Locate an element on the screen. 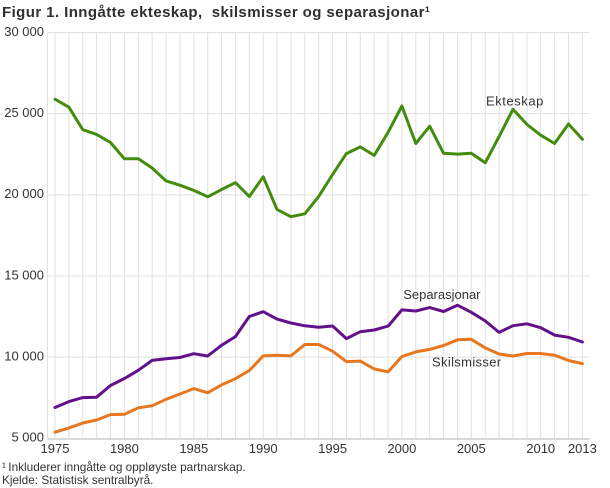 The image size is (610, 488). svg-text: Ekteskap is located at coordinates (515, 100).